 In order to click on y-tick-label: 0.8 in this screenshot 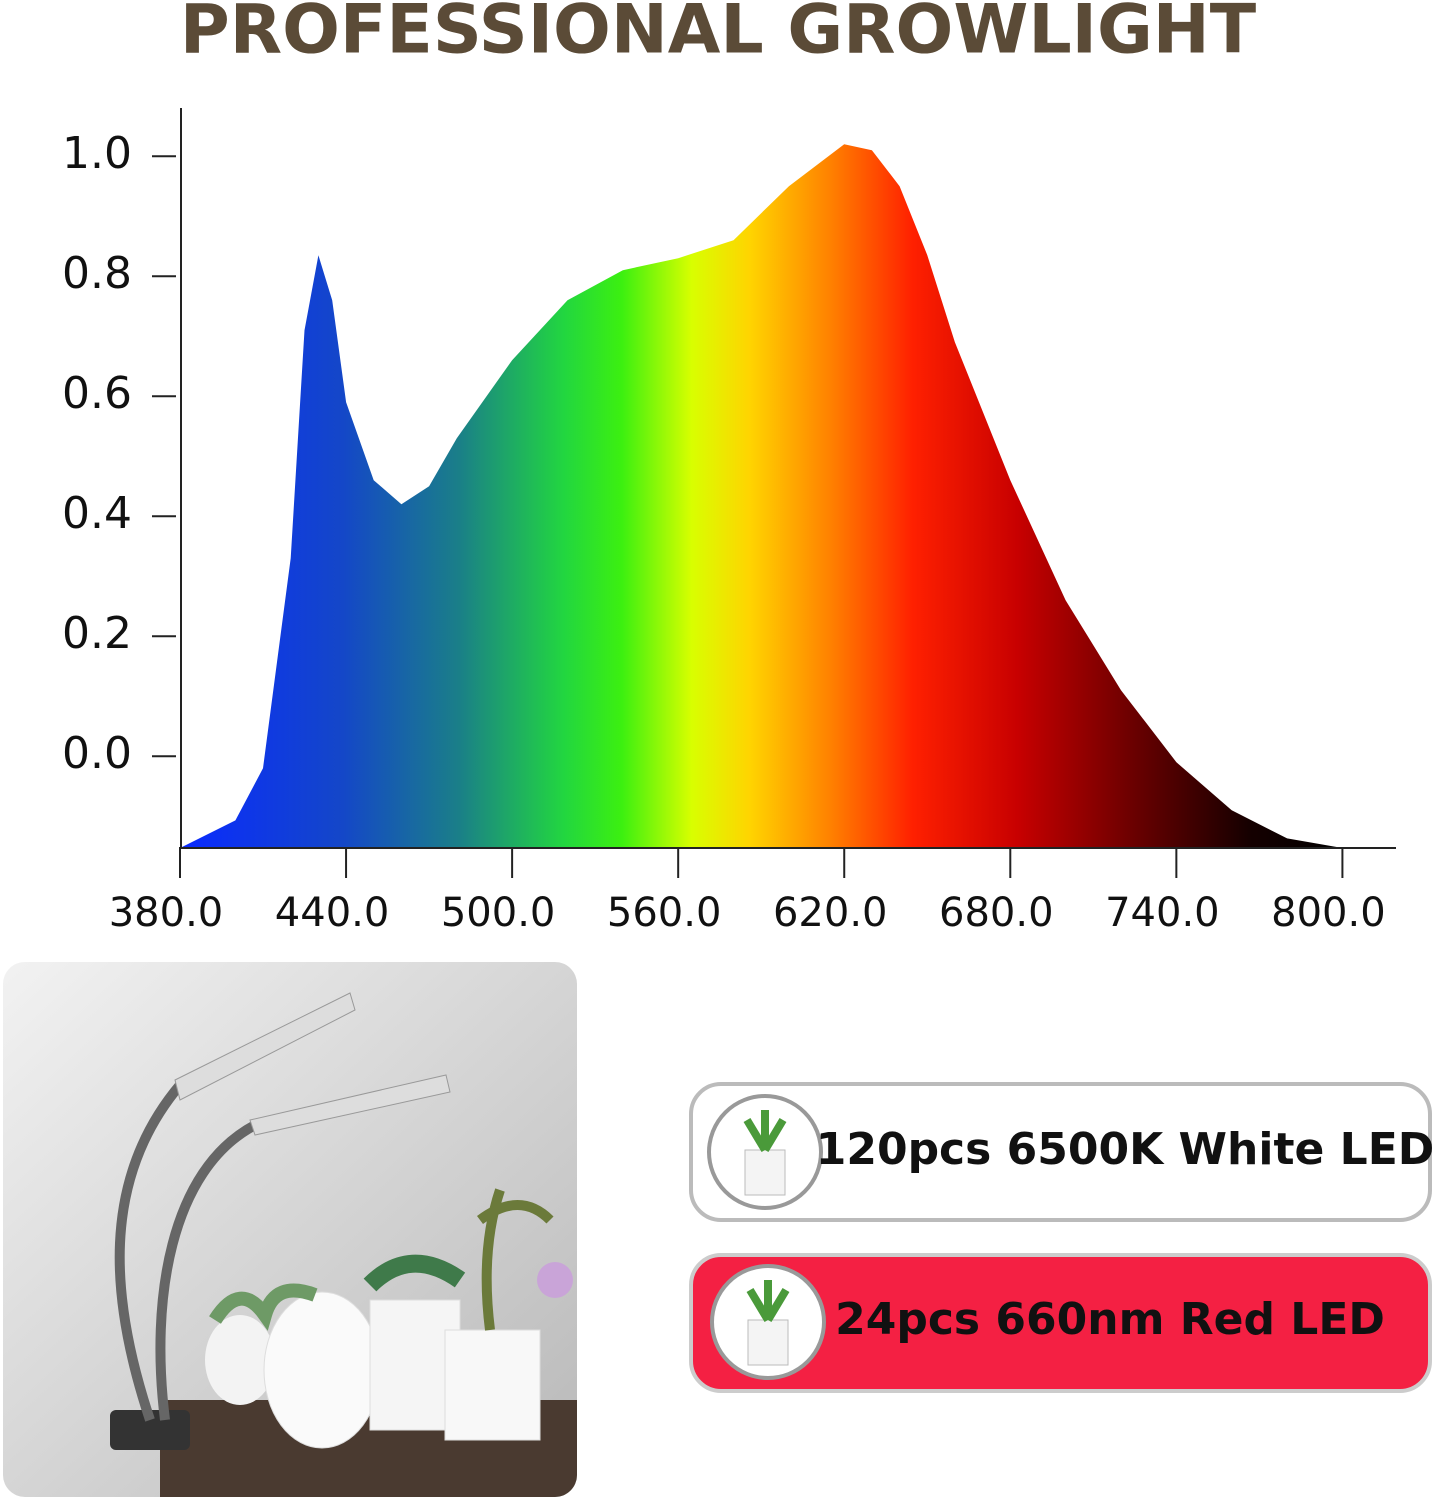, I will do `click(97, 273)`.